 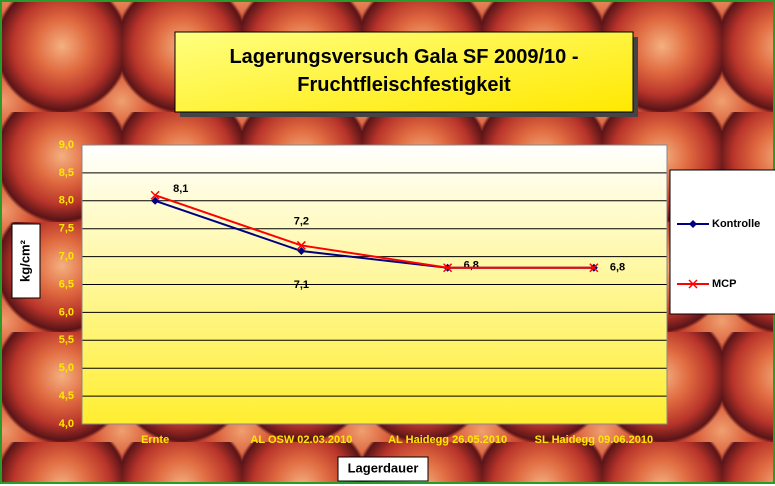 What do you see at coordinates (374, 231) in the screenshot?
I see `series-line` at bounding box center [374, 231].